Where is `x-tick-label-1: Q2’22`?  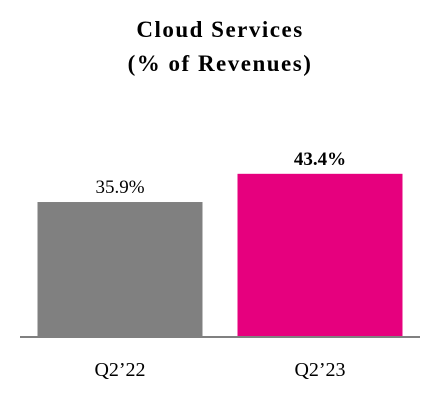
x-tick-label-1: Q2’22 is located at coordinates (119, 370).